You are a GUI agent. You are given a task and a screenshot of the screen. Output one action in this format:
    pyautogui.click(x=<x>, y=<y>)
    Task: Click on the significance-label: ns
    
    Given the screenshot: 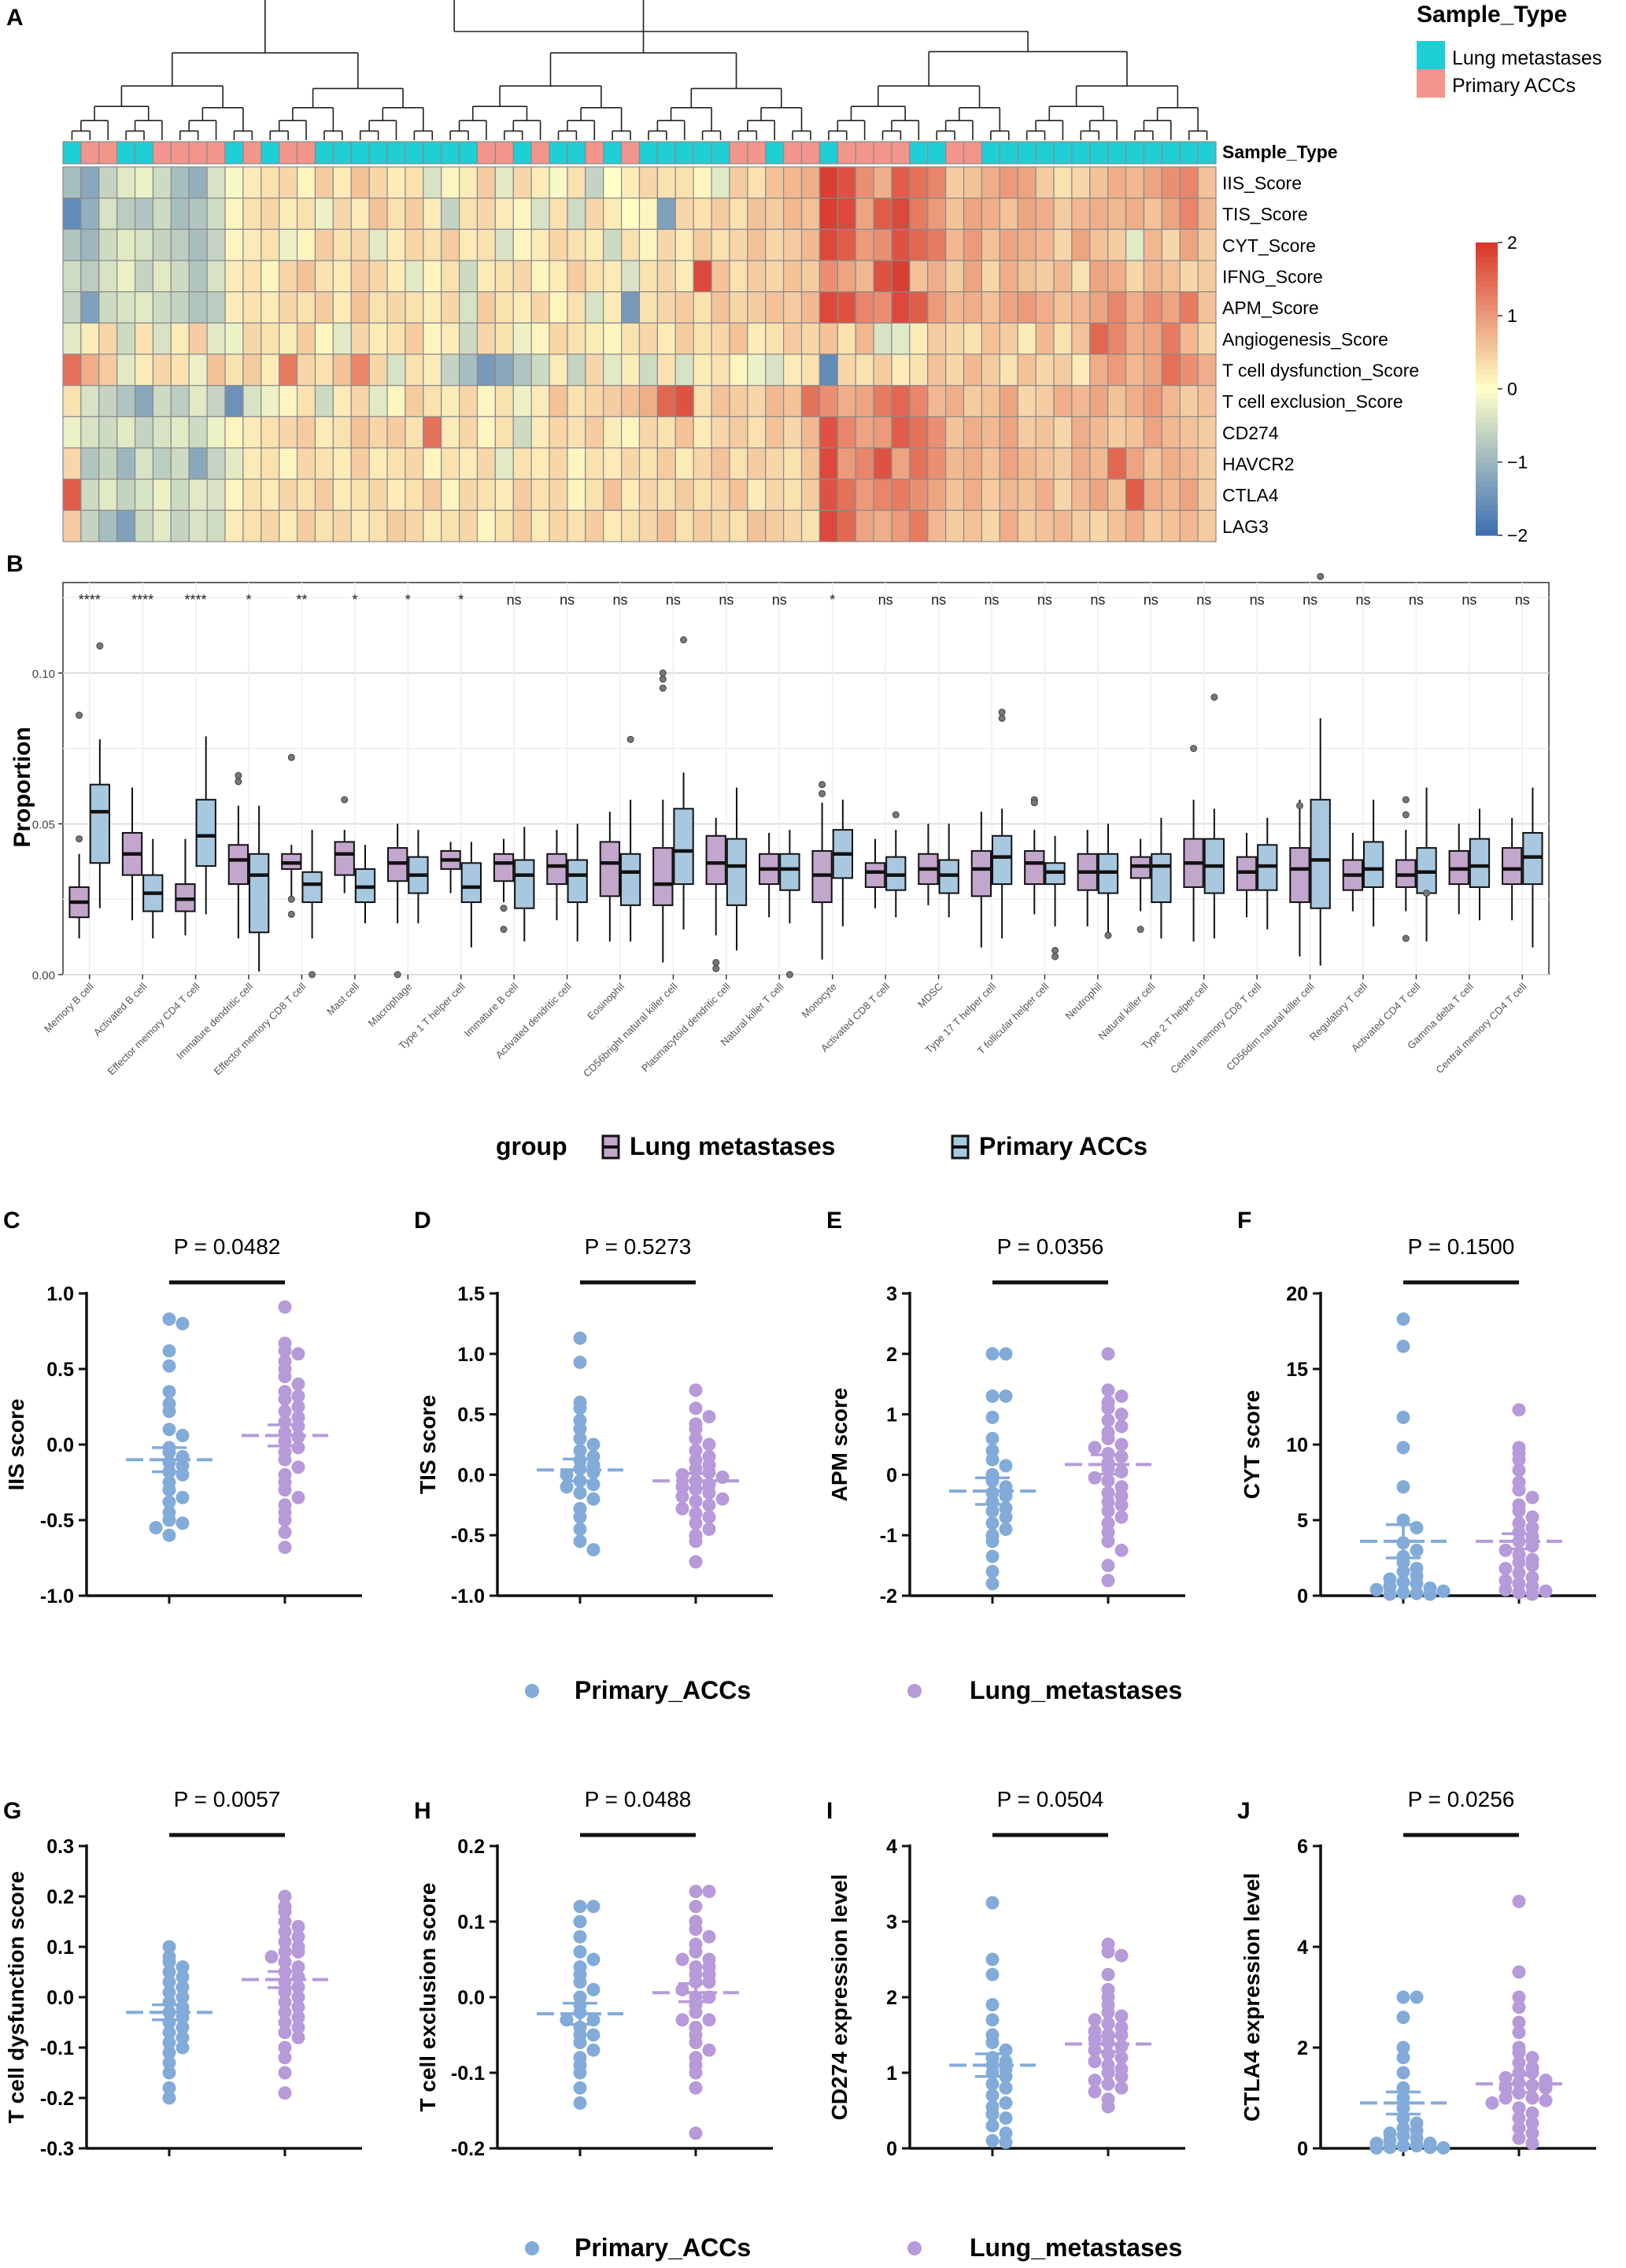 What is the action you would take?
    pyautogui.click(x=1310, y=600)
    